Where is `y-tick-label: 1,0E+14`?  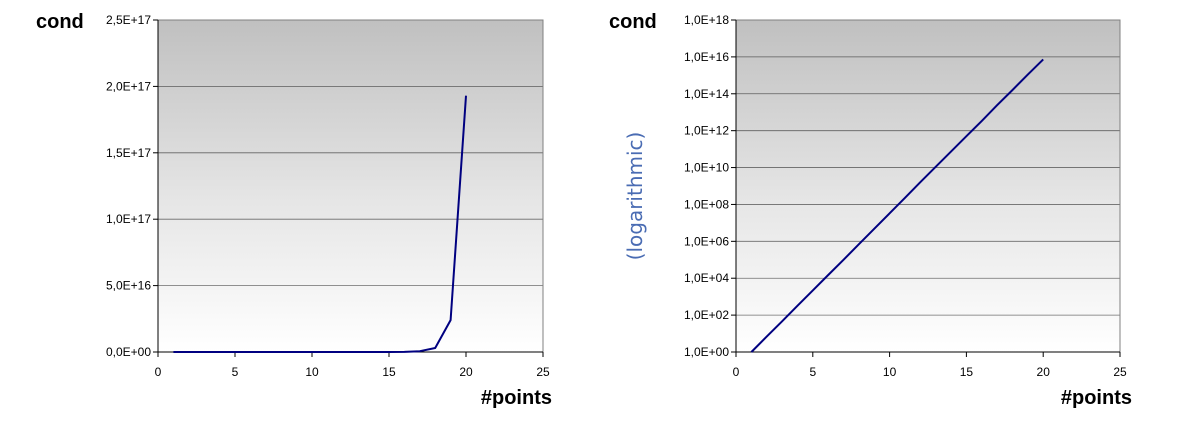 y-tick-label: 1,0E+14 is located at coordinates (706, 94).